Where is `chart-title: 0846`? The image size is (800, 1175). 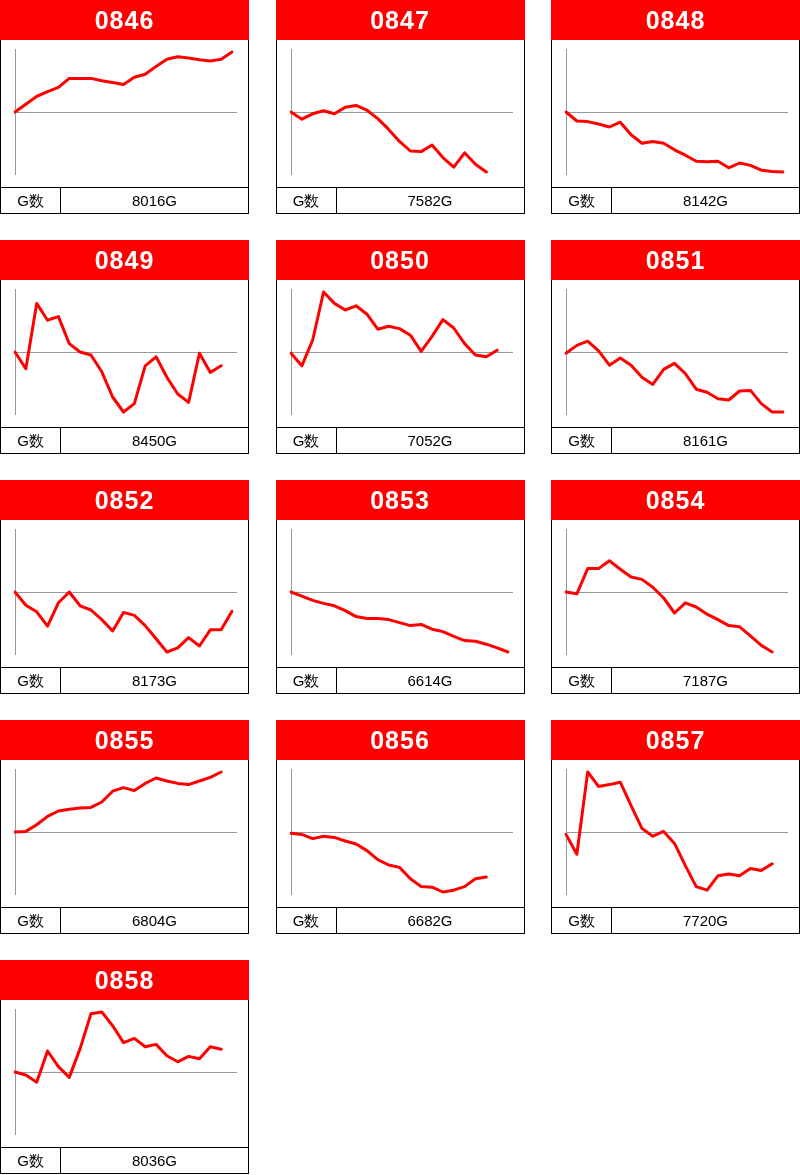 chart-title: 0846 is located at coordinates (124, 20).